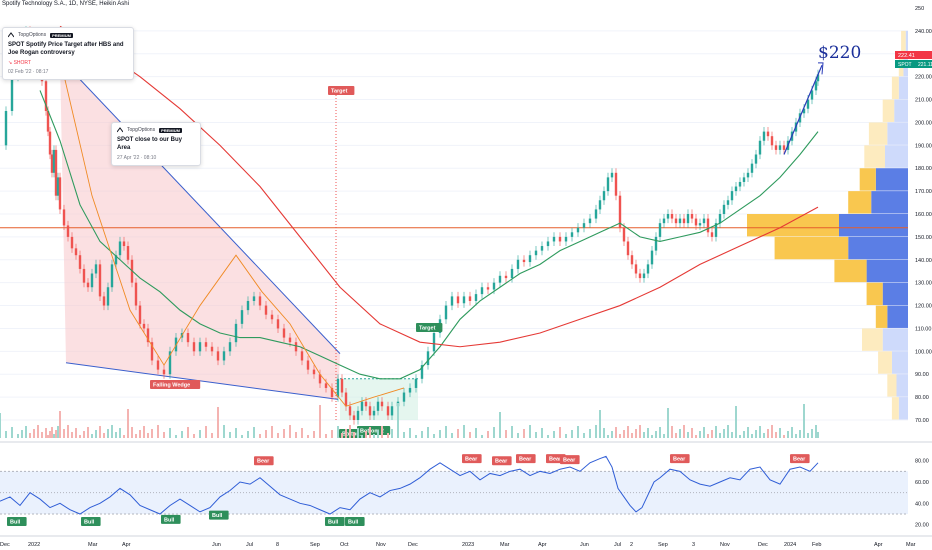 This screenshot has width=932, height=550. Describe the element at coordinates (923, 32) in the screenshot. I see `price-axis-tick: 240.00` at that location.